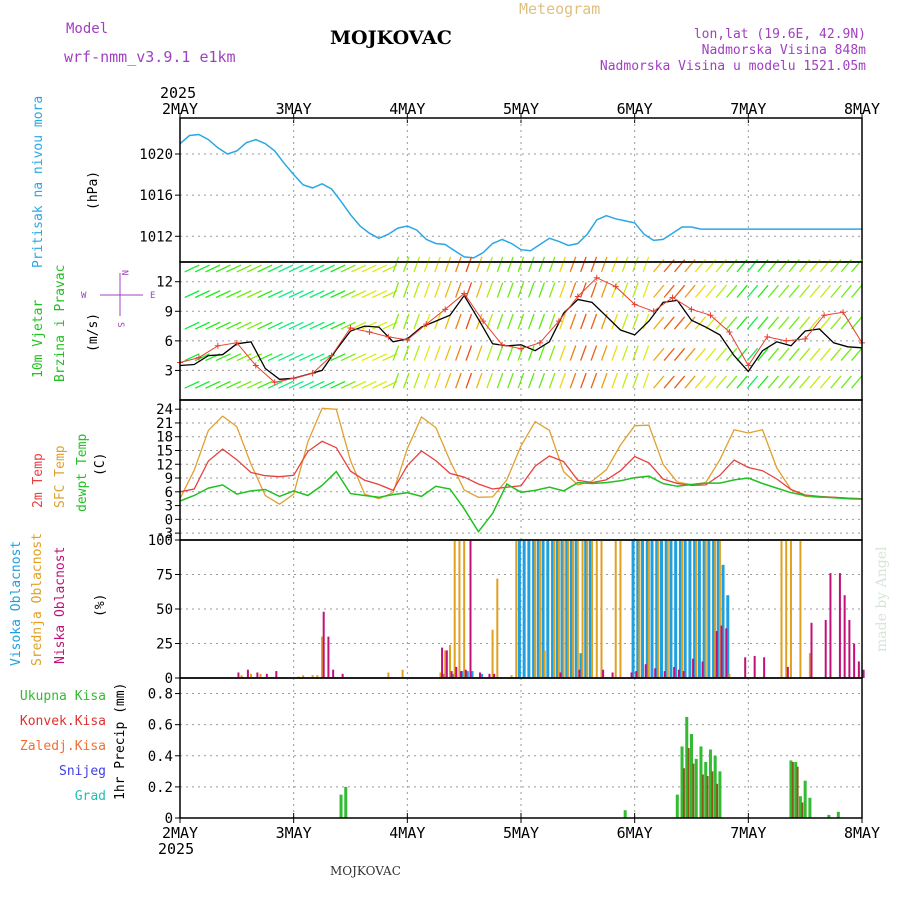 Image resolution: width=900 pixels, height=900 pixels. I want to click on bottom-time-tick-label: 2MAY, so click(180, 833).